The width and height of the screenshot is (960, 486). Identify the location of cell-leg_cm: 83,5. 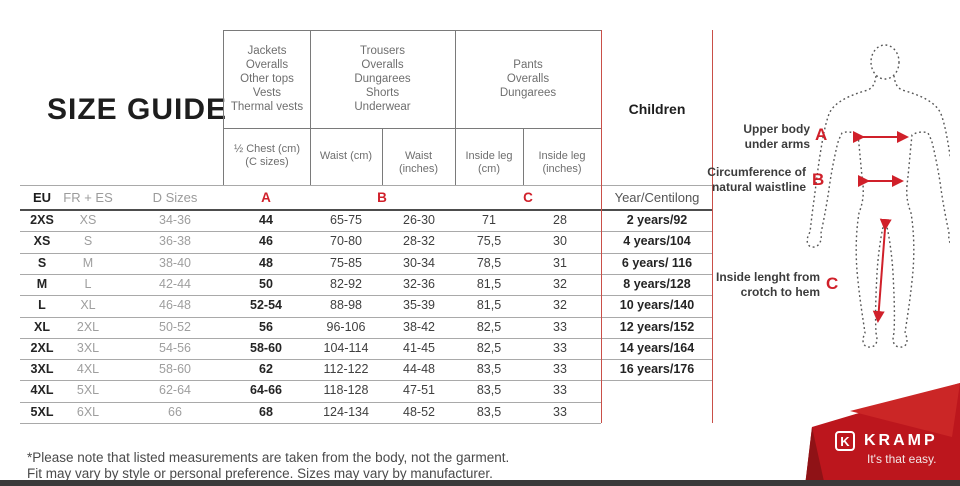
(489, 390).